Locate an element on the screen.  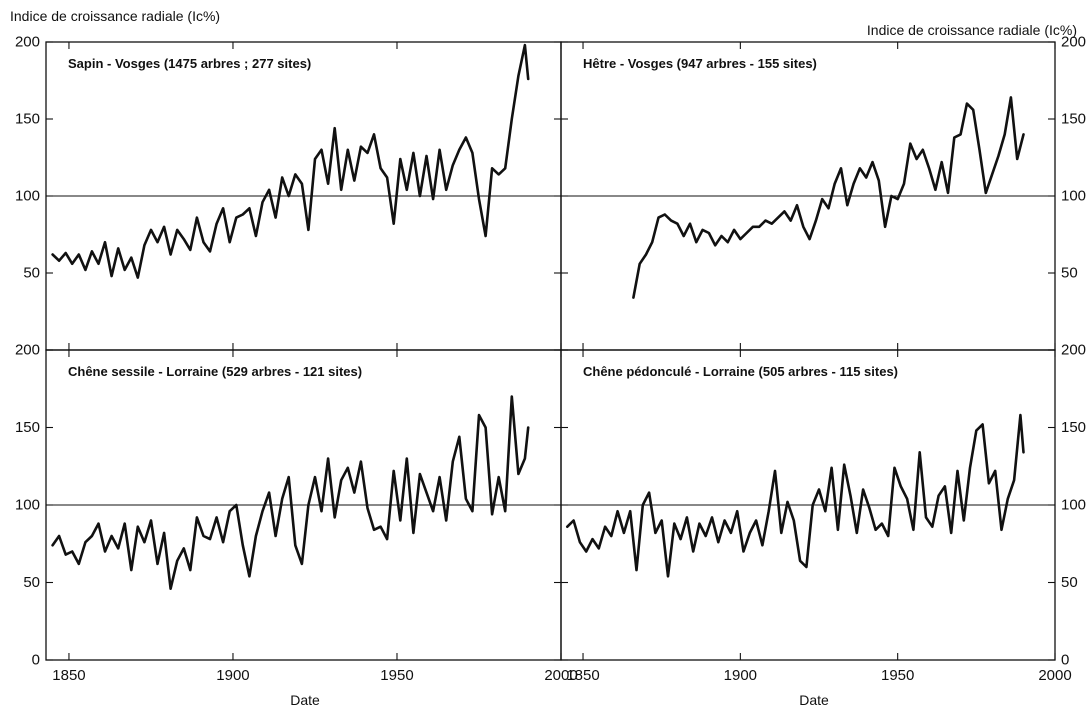
y-axis-title-right: Indice de croissance radiale (Ic%) is located at coordinates (972, 30).